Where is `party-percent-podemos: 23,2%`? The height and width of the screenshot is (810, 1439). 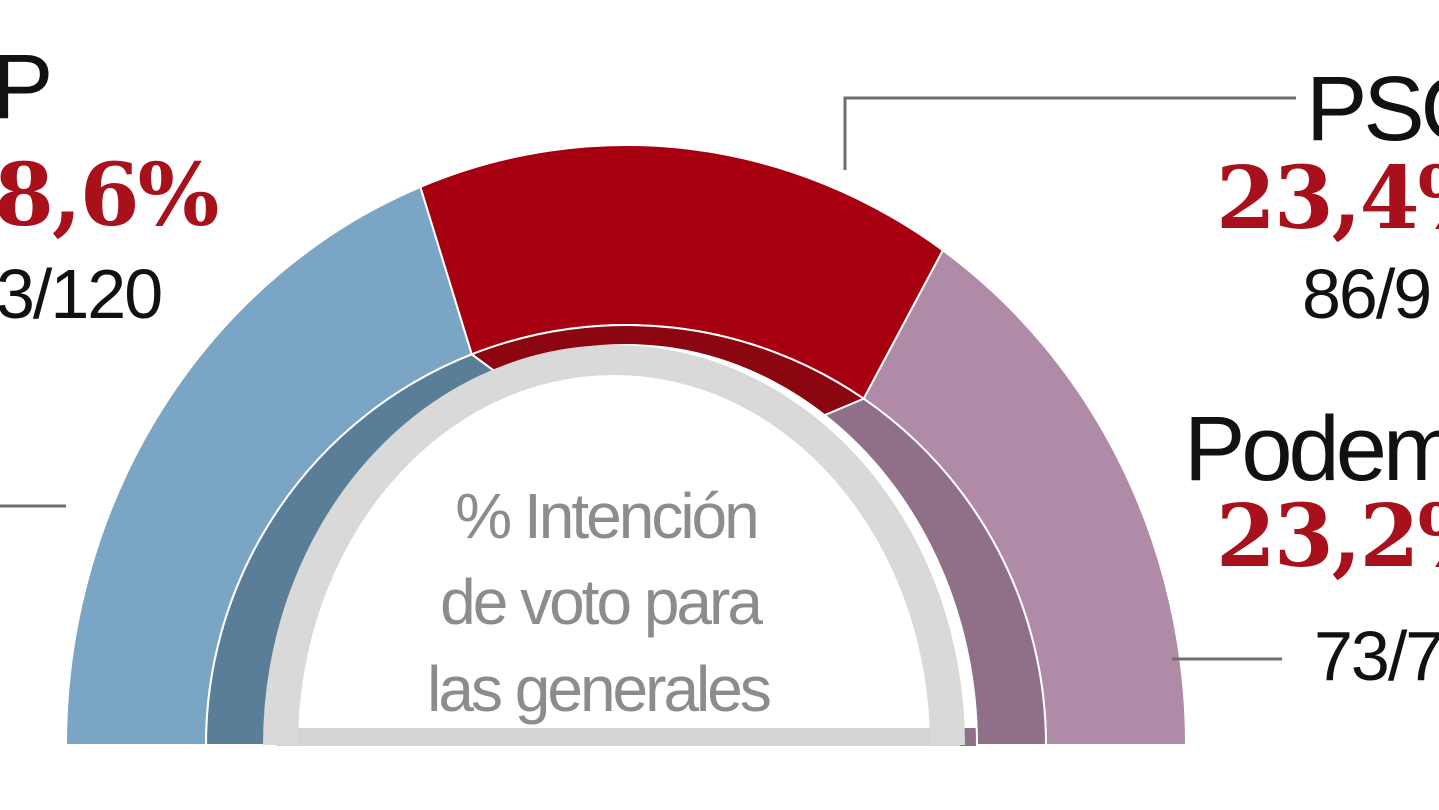 party-percent-podemos: 23,2% is located at coordinates (1327, 536).